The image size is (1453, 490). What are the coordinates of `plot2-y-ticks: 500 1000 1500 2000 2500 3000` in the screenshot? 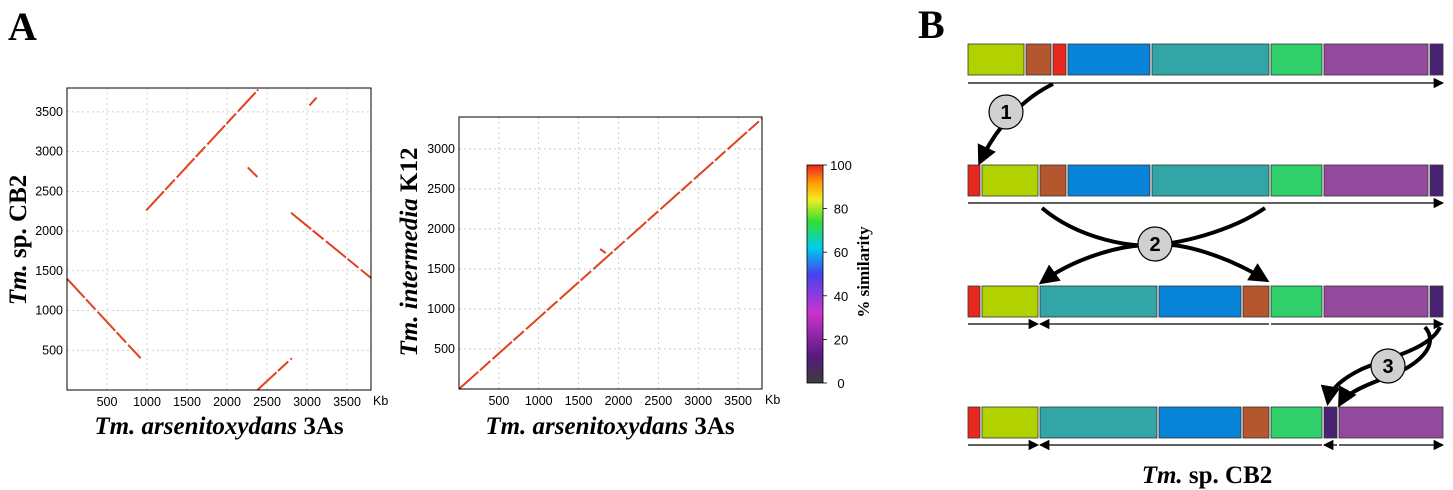 It's located at (441, 249).